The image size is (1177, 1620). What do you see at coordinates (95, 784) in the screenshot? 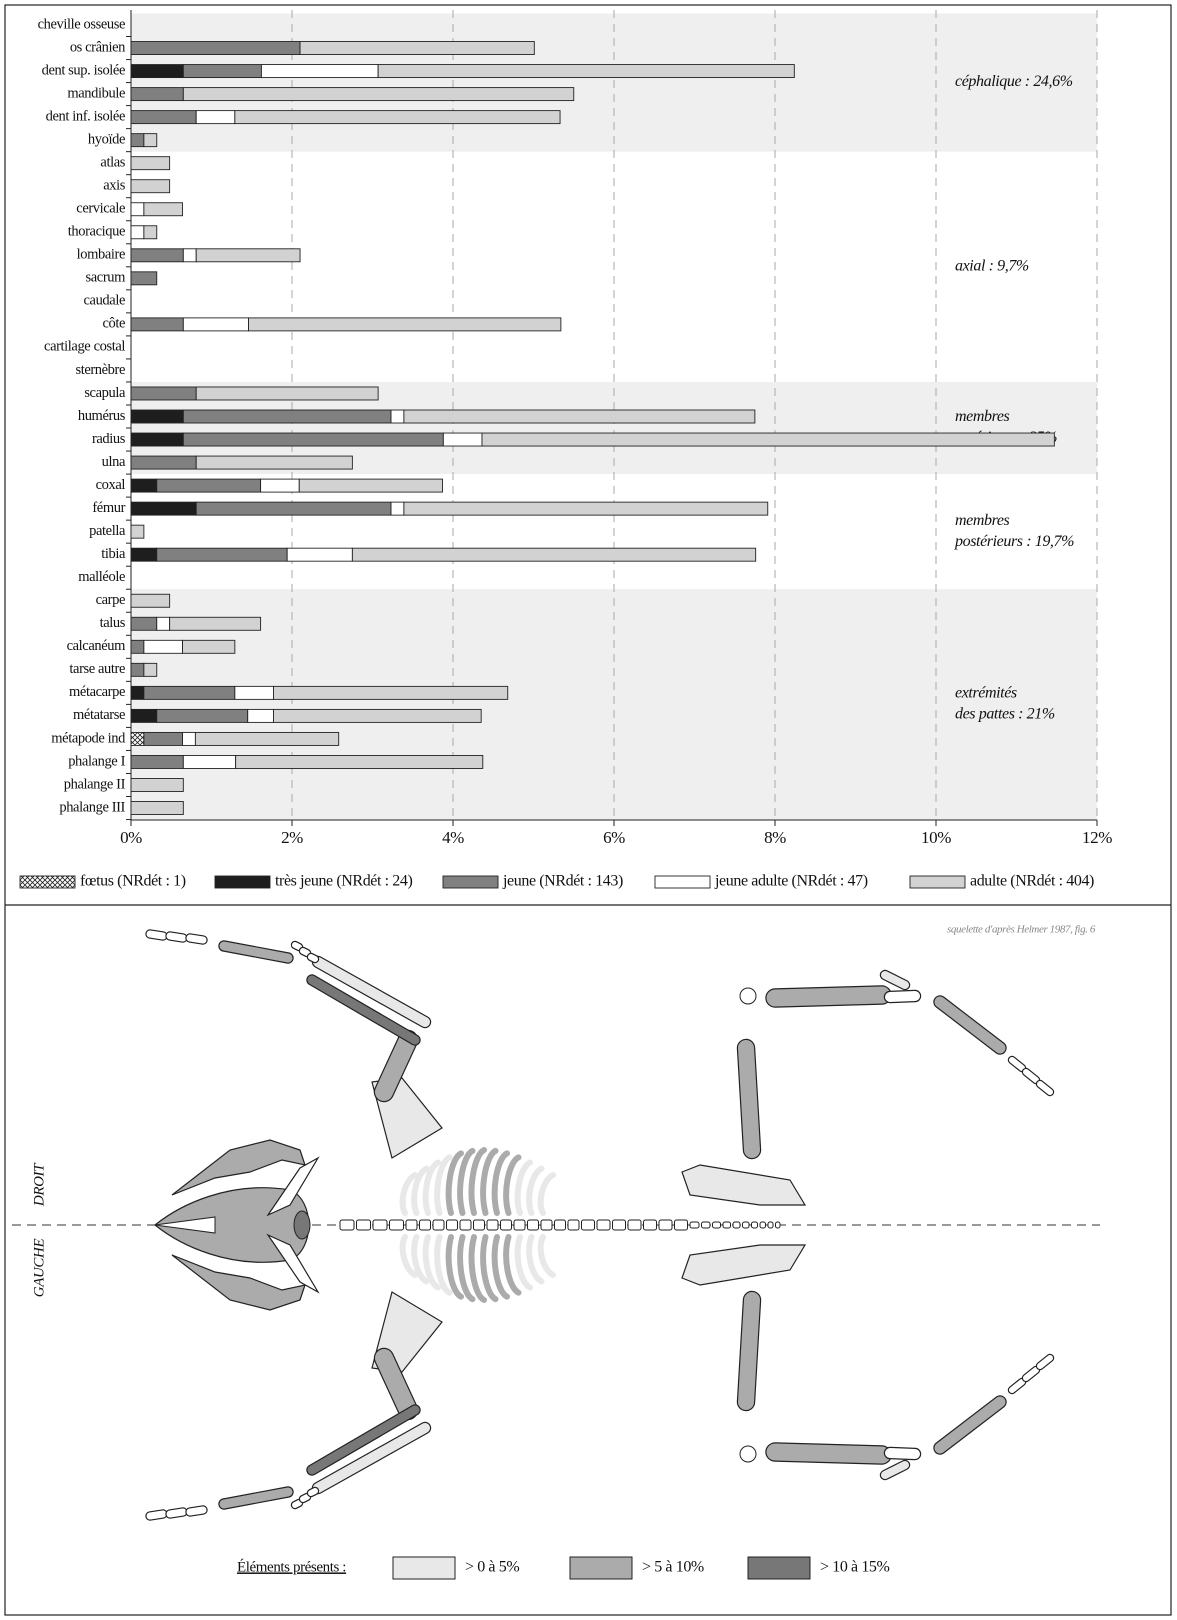
I see `y-tick-label: phalange II` at bounding box center [95, 784].